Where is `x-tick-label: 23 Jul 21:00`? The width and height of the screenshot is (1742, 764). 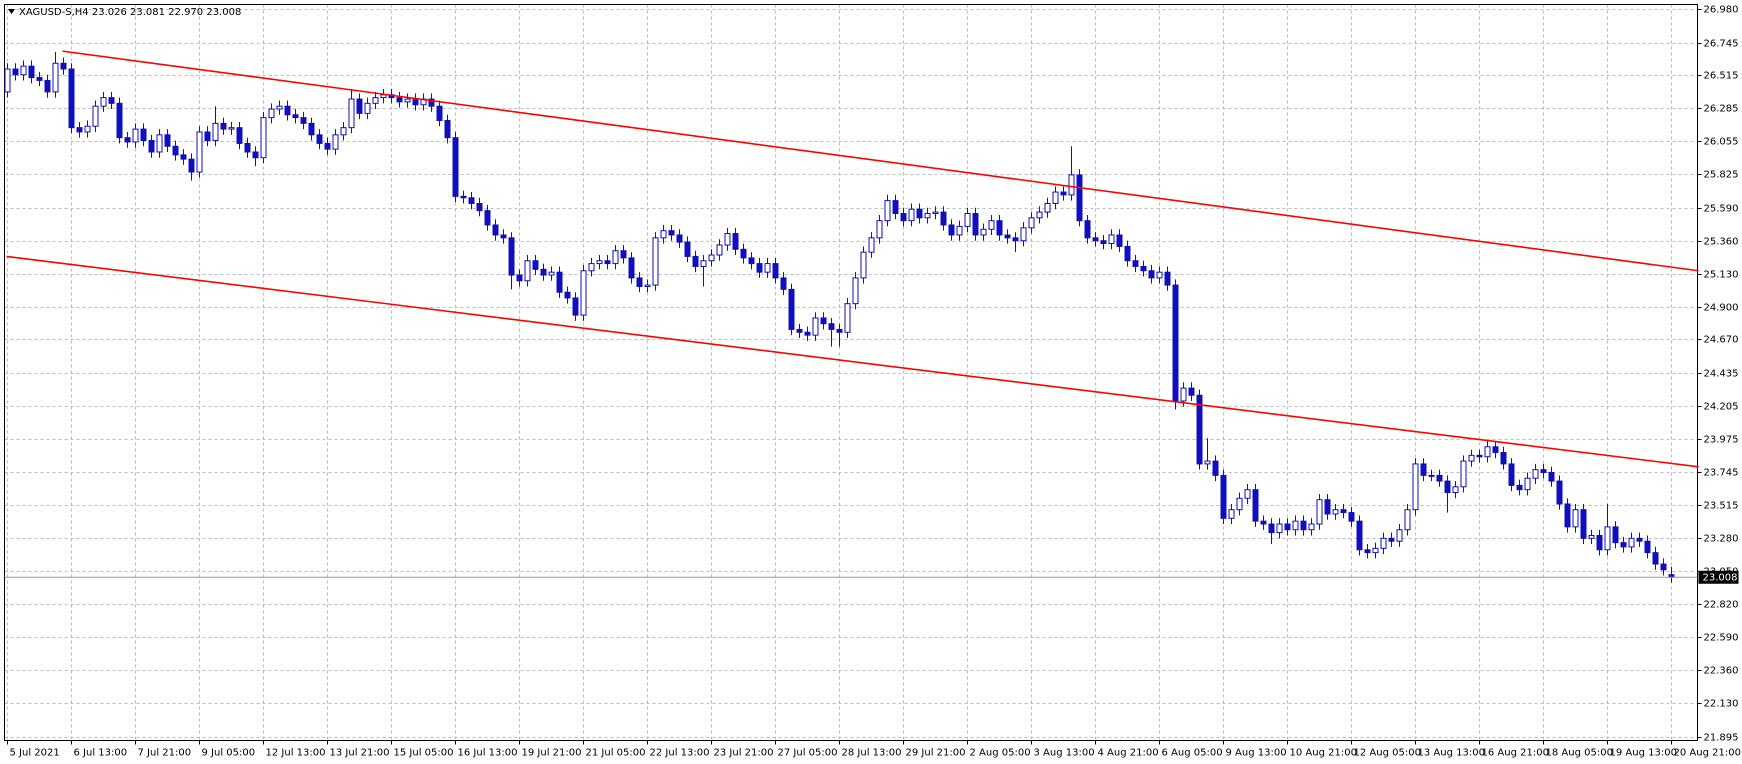 x-tick-label: 23 Jul 21:00 is located at coordinates (744, 753).